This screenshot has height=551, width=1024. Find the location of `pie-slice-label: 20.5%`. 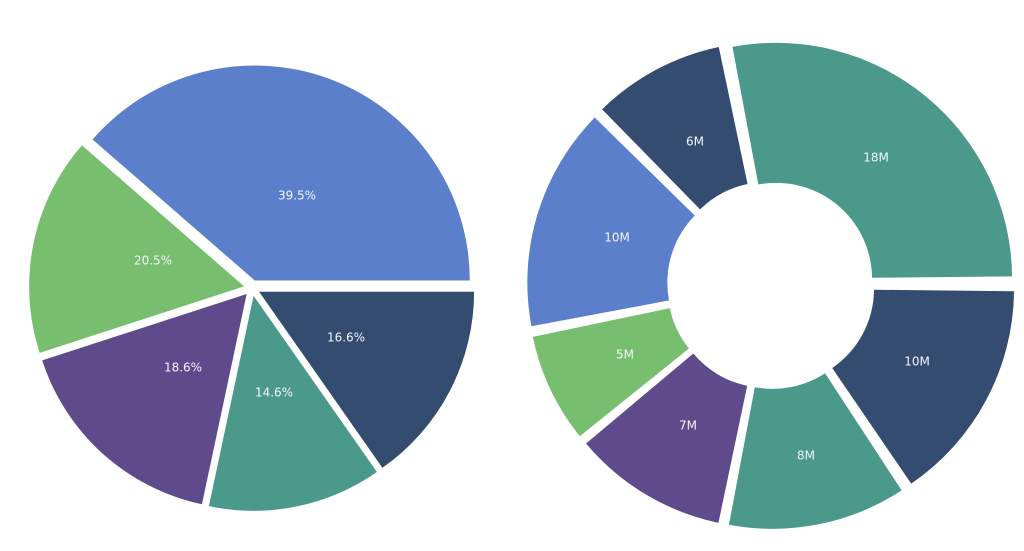

pie-slice-label: 20.5% is located at coordinates (153, 261).